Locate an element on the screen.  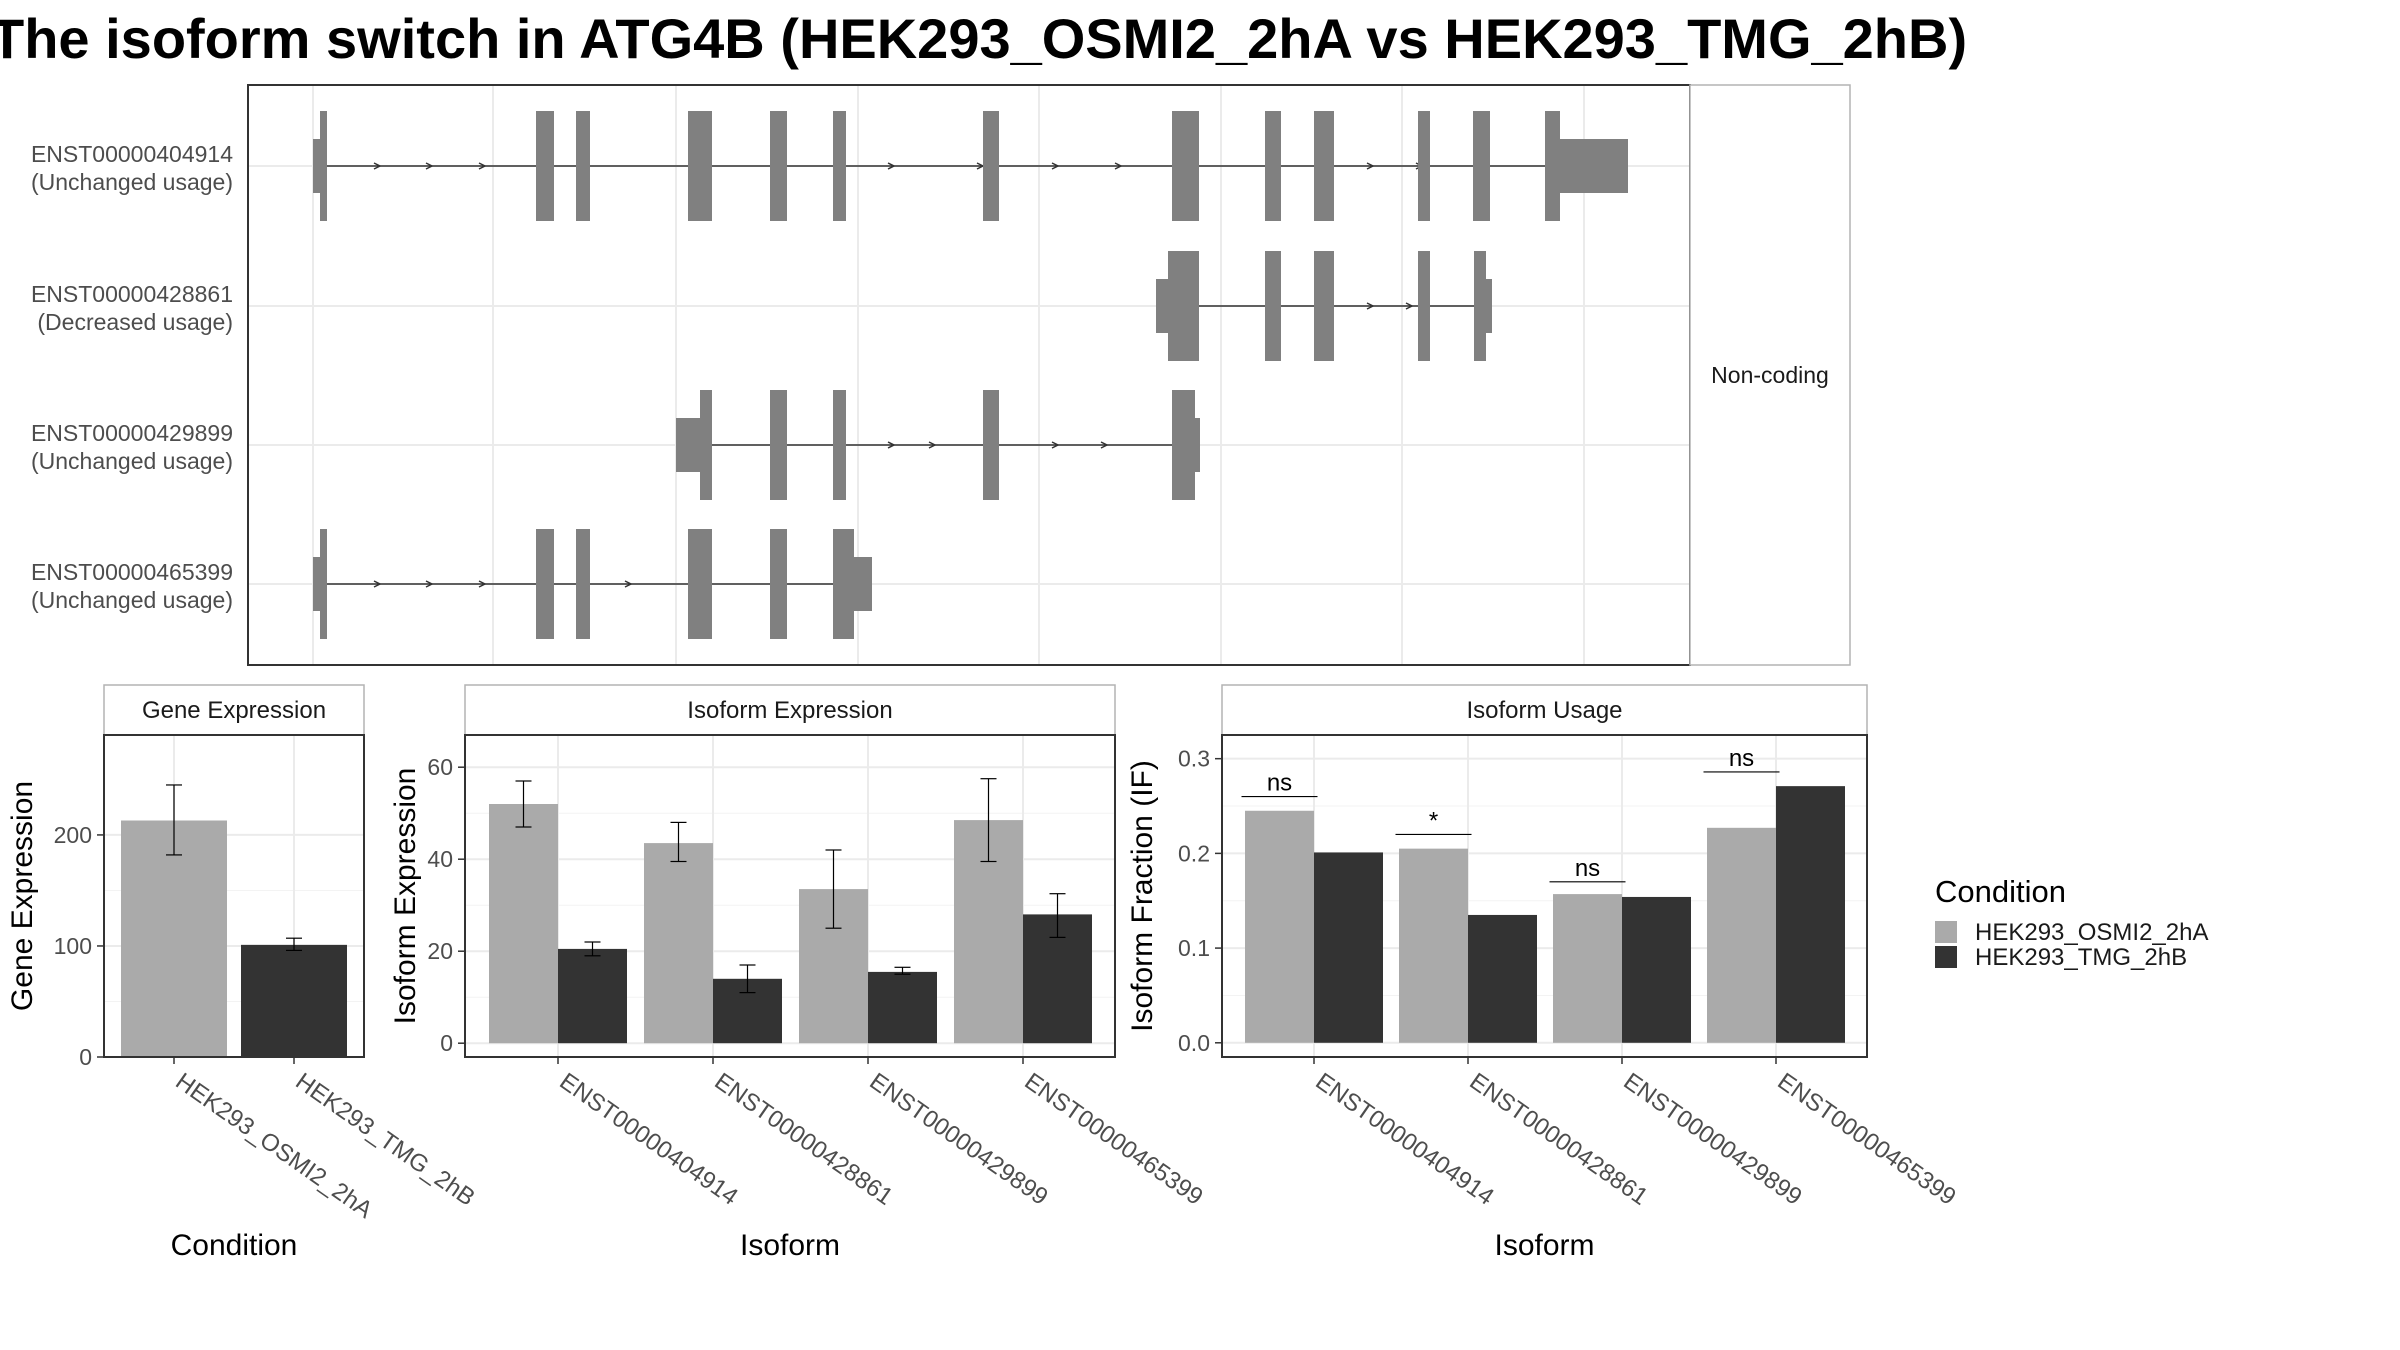
panel-title: Gene Expression is located at coordinates (234, 710).